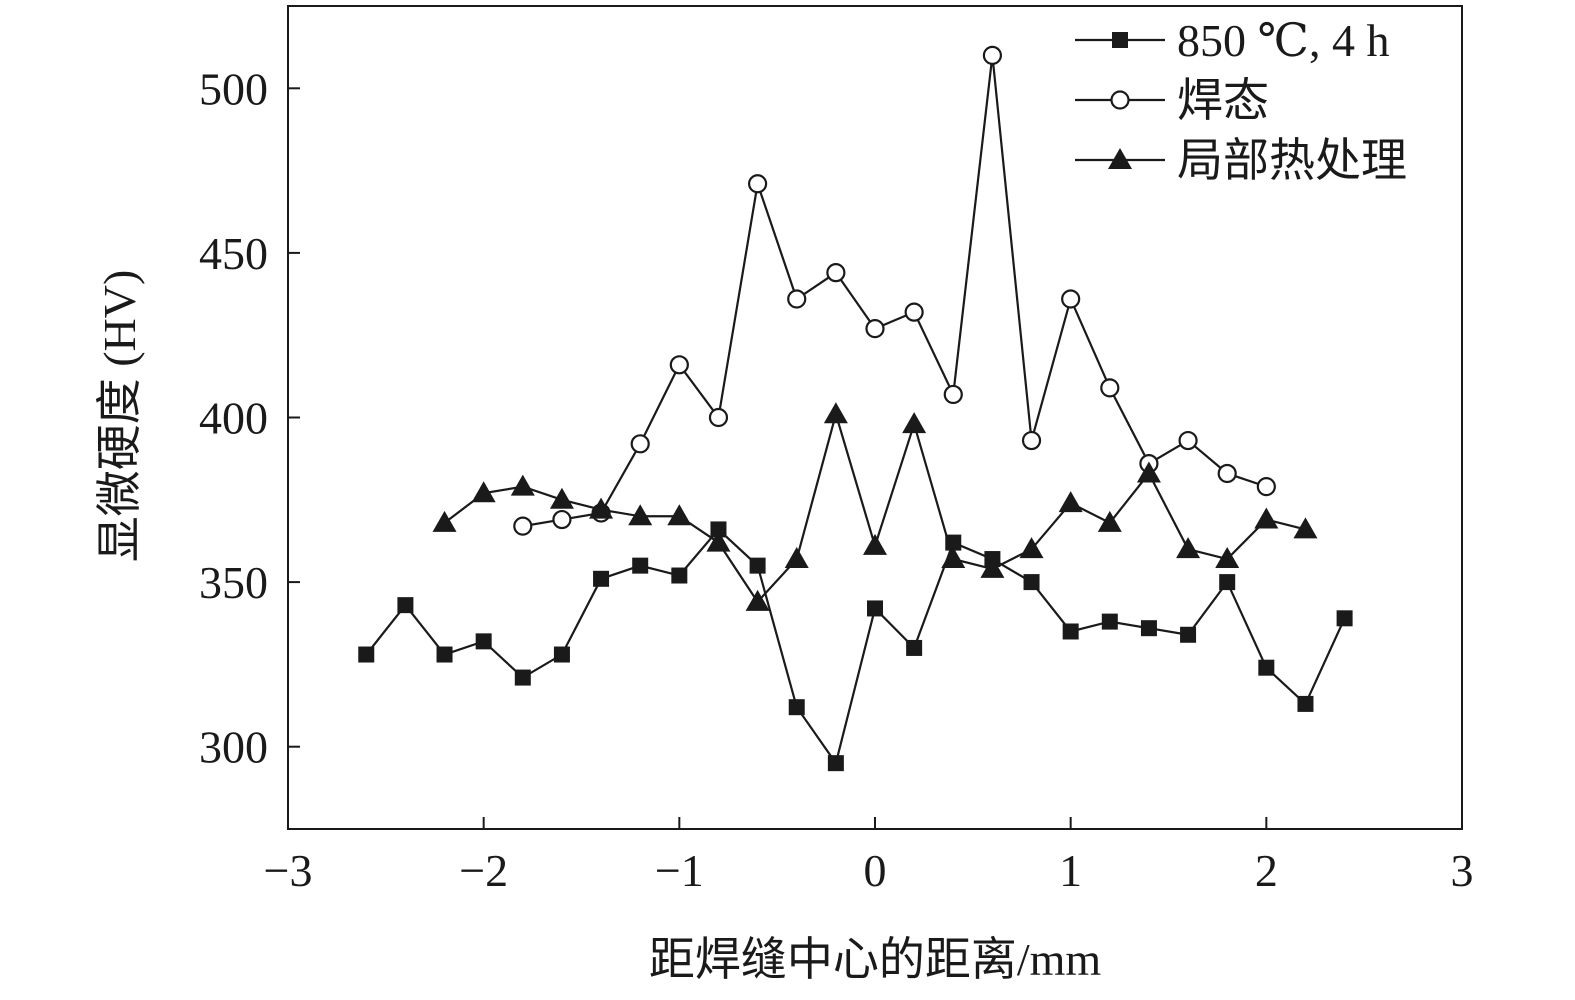 This screenshot has width=1575, height=1000. Describe the element at coordinates (1070, 870) in the screenshot. I see `x-tick-label: 1` at that location.